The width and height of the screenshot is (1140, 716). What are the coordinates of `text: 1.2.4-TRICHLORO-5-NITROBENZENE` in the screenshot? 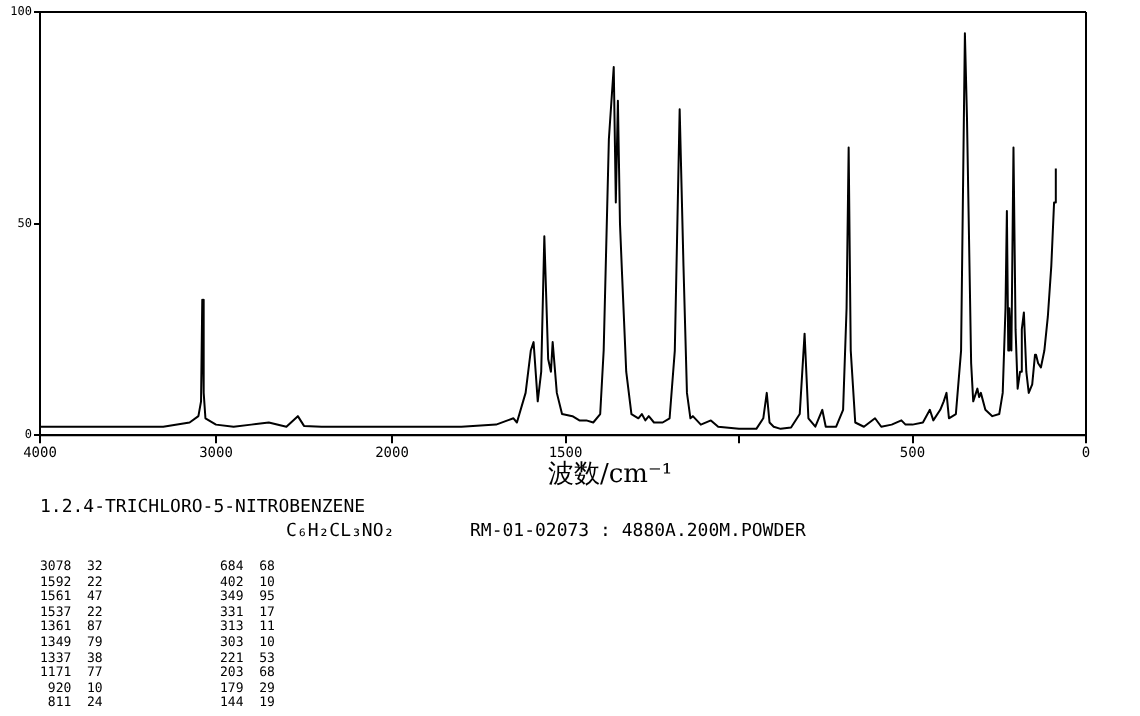 It's located at (203, 508).